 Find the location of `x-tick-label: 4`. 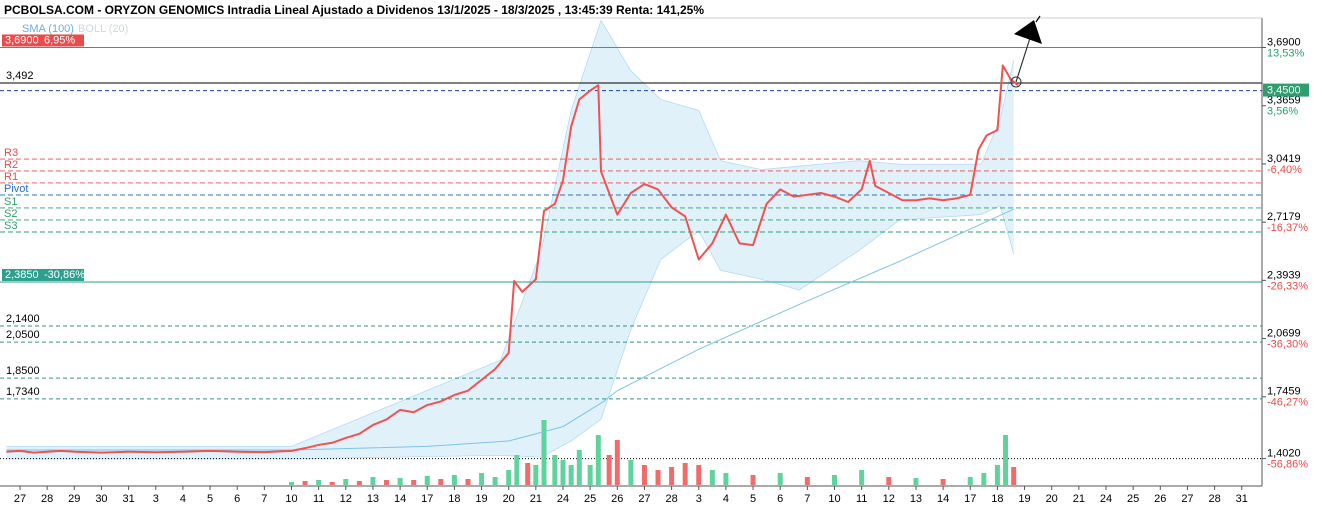

x-tick-label: 4 is located at coordinates (726, 499).